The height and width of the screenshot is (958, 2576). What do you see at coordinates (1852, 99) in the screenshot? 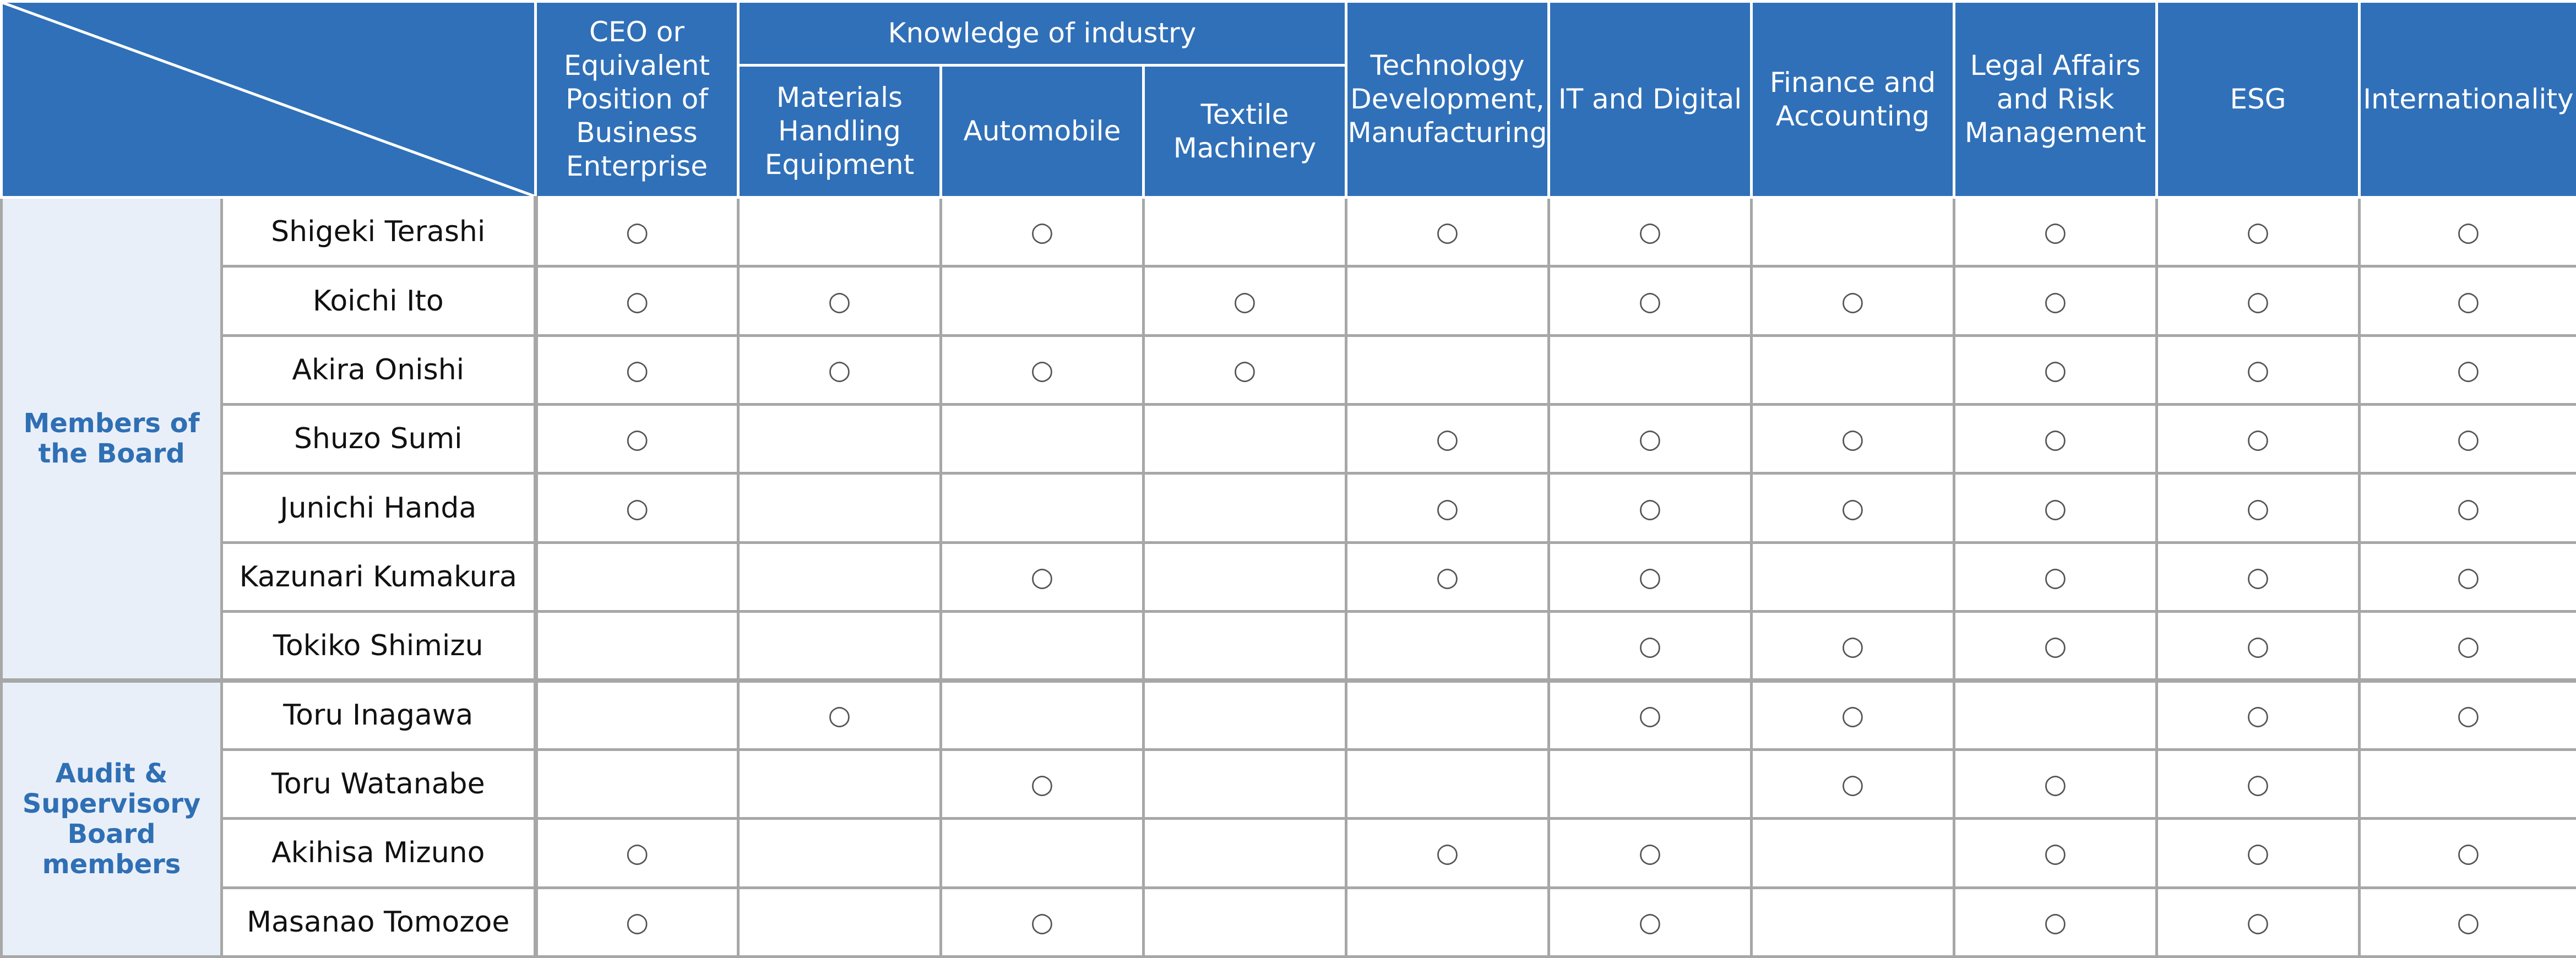
I see `header-finance: Finance and Accounting` at bounding box center [1852, 99].